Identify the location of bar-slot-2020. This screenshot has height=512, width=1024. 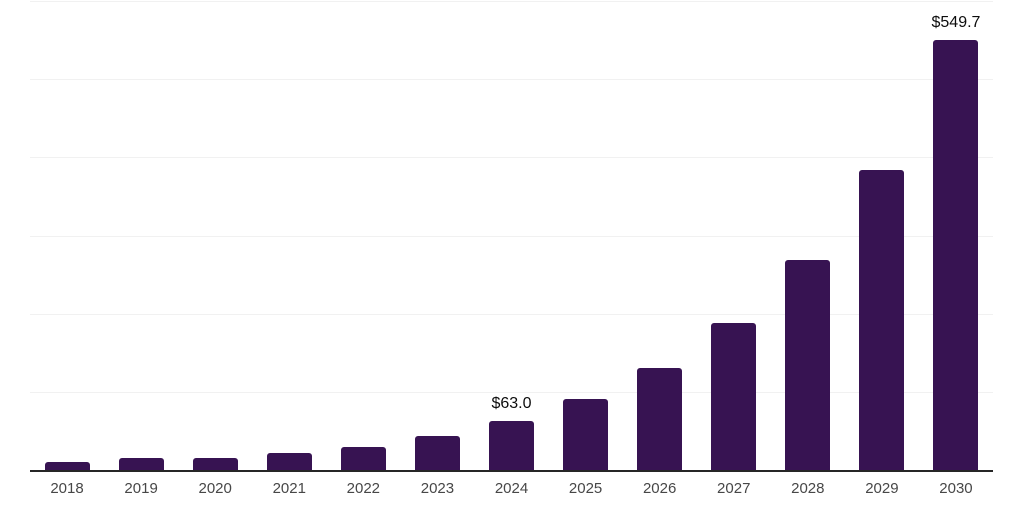
(215, 235).